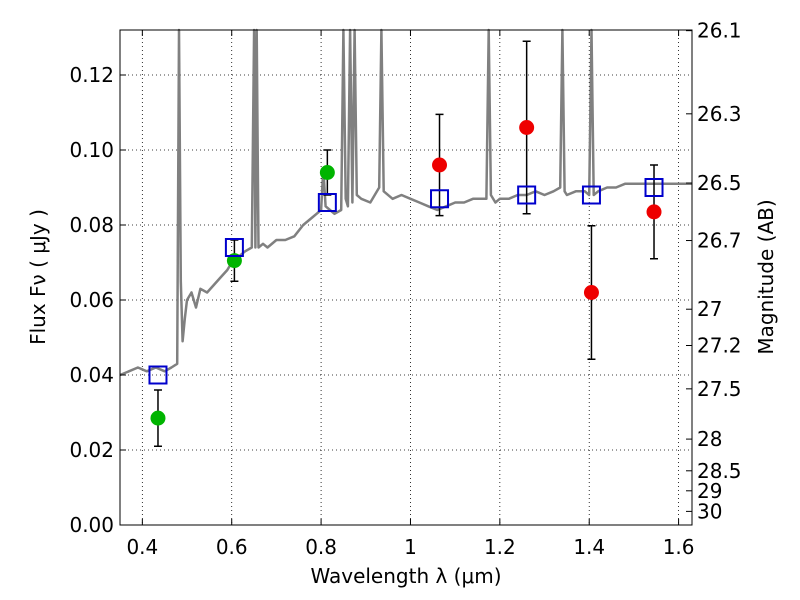  What do you see at coordinates (766, 276) in the screenshot?
I see `right-axis-label: Magnitude (AB)` at bounding box center [766, 276].